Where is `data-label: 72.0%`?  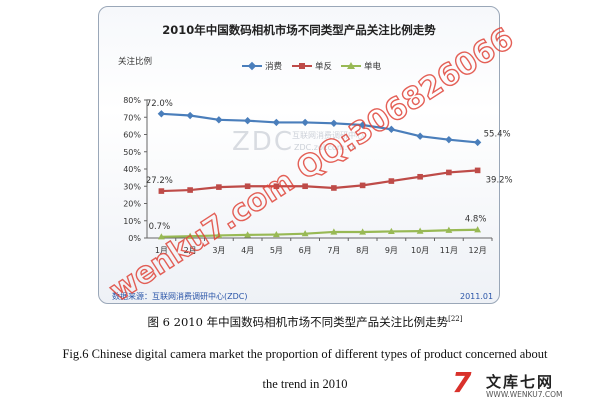
data-label: 72.0% is located at coordinates (159, 104).